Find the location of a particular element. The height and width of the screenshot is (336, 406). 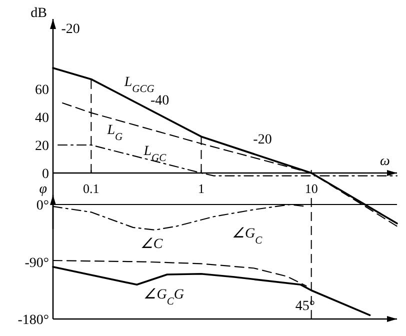

x-axis-title: ω is located at coordinates (385, 161).